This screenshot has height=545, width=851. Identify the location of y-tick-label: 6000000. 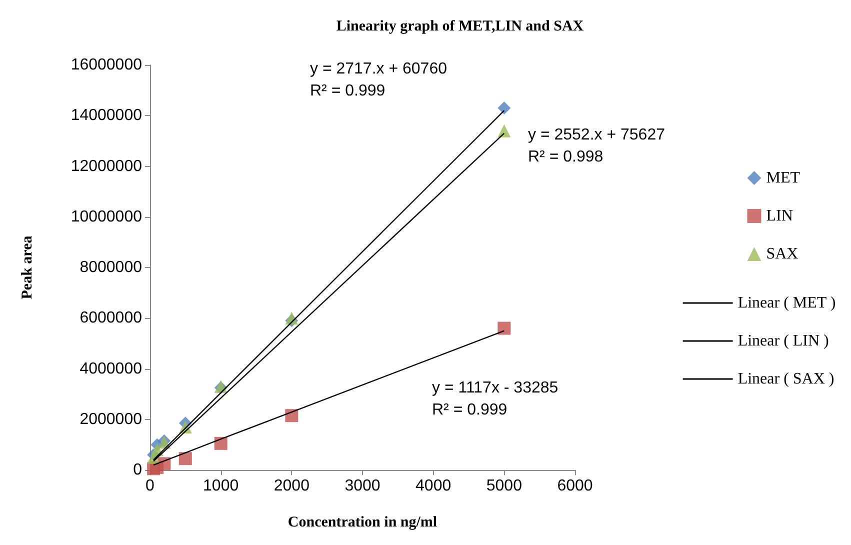
(111, 318).